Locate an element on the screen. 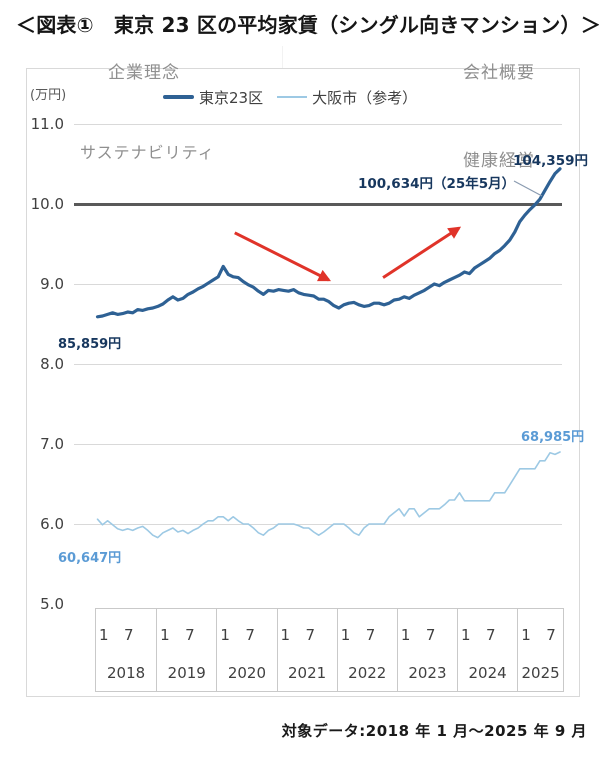 The height and width of the screenshot is (757, 614). x-axis-year-column-2022: 1 7 2022 is located at coordinates (366, 650).